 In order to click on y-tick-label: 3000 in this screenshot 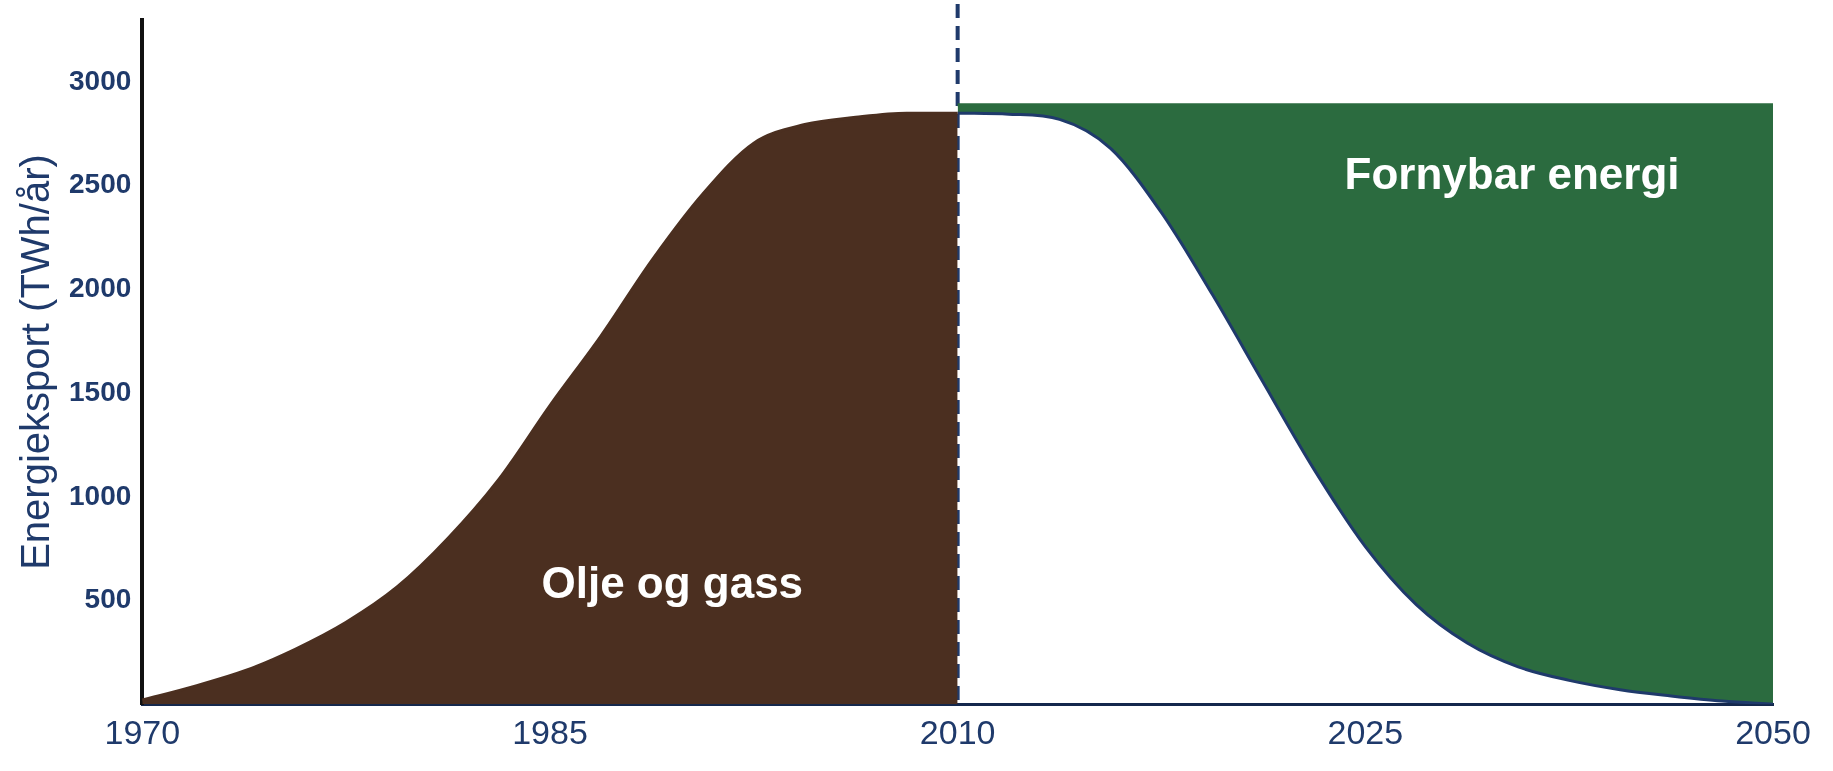, I will do `click(100, 80)`.